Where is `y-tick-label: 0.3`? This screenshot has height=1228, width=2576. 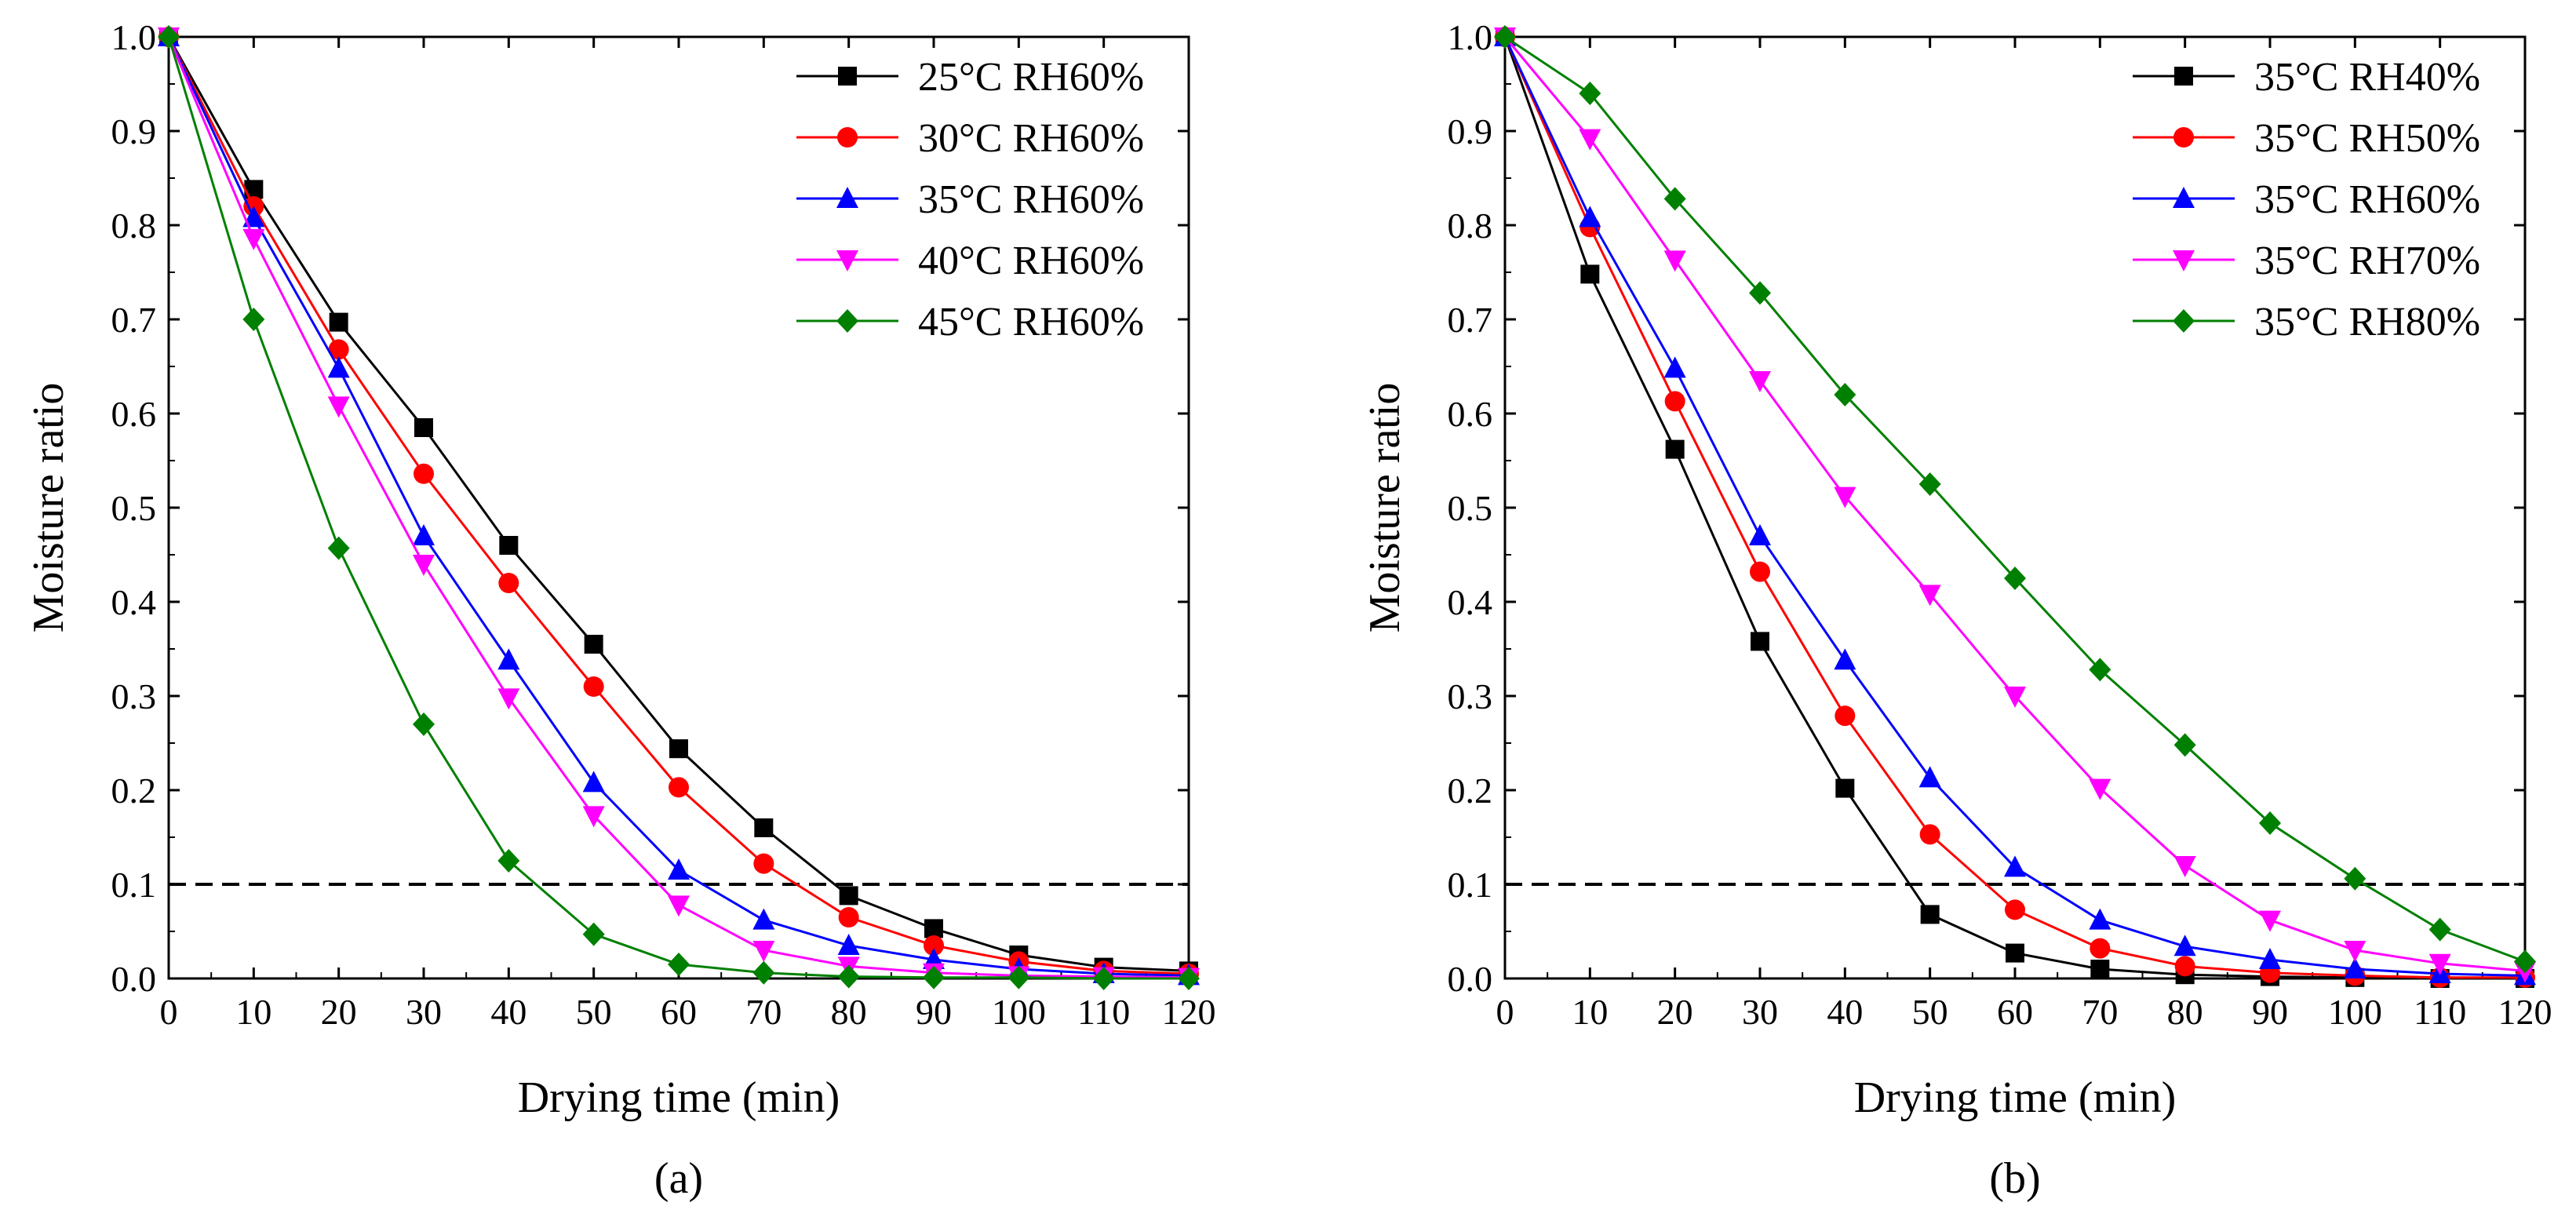 y-tick-label: 0.3 is located at coordinates (1470, 696).